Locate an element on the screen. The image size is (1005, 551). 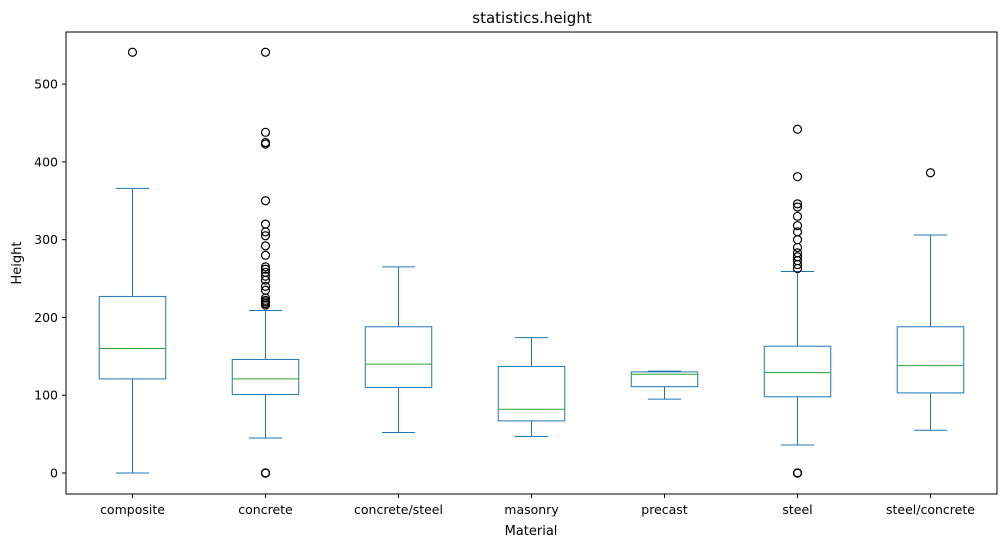
x-axis-label: Material is located at coordinates (531, 531).